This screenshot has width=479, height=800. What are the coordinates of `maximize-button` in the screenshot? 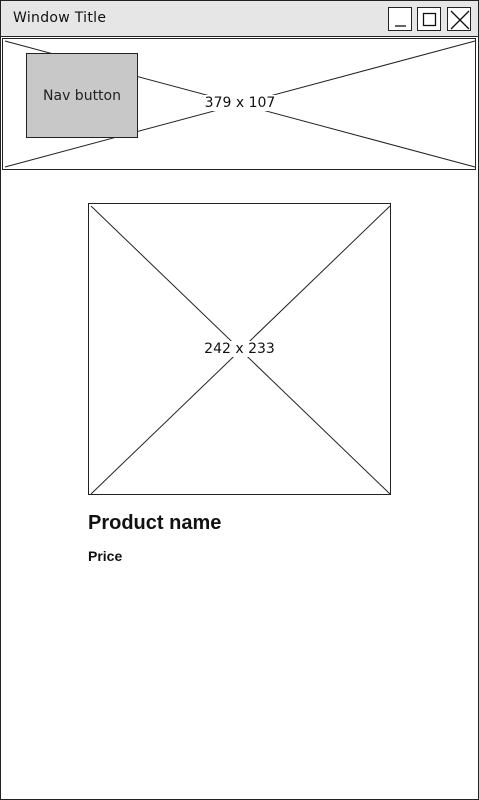 It's located at (429, 19).